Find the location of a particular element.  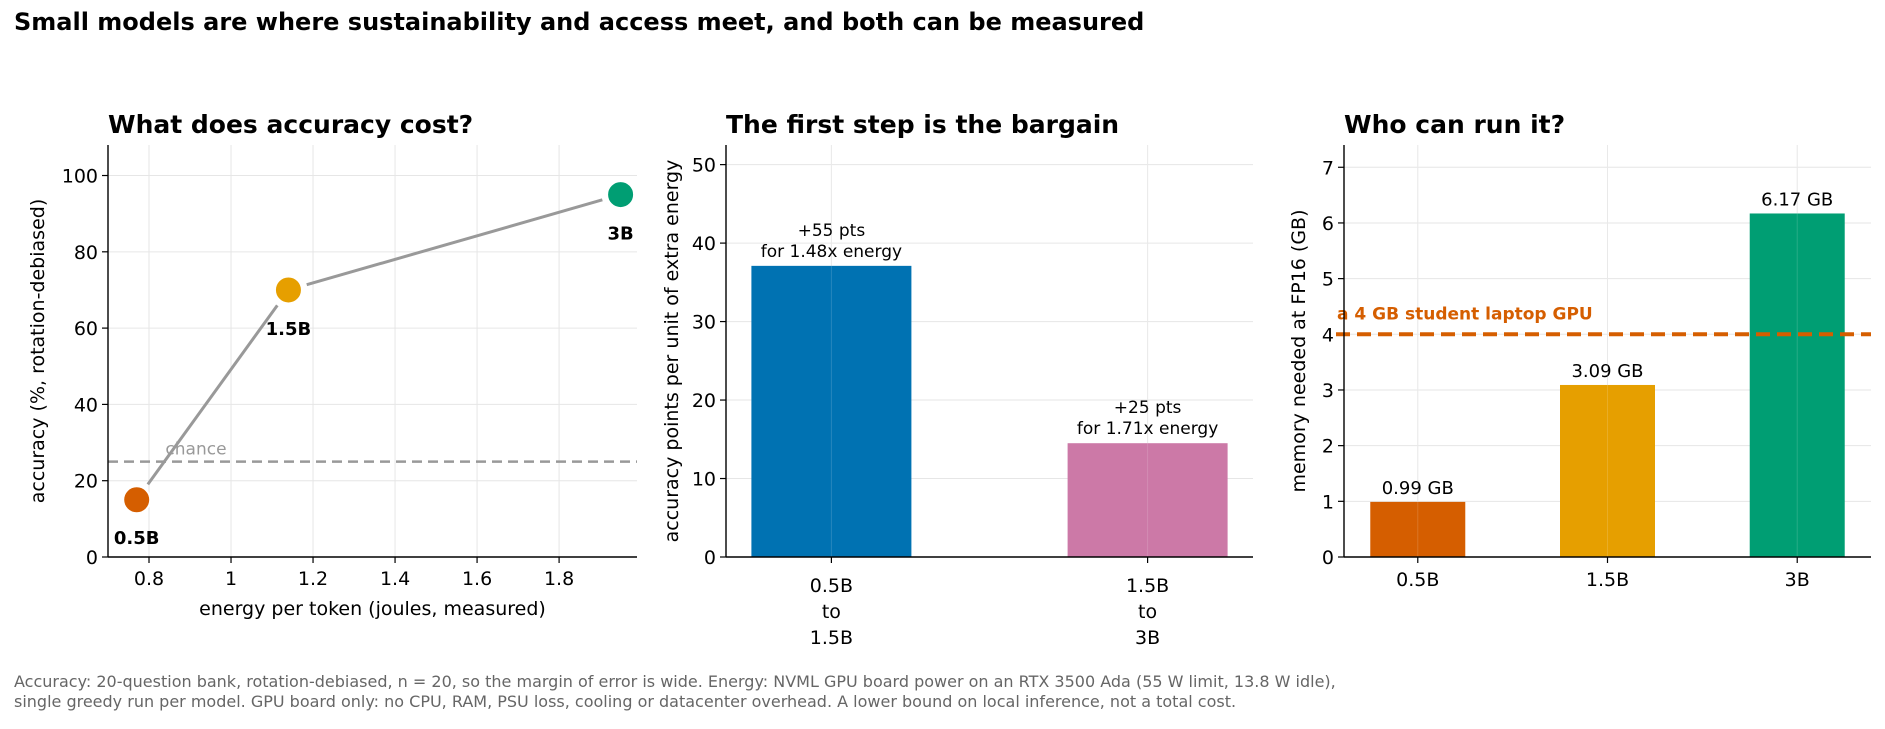

bar-annotation-line: +55 pts is located at coordinates (832, 231).